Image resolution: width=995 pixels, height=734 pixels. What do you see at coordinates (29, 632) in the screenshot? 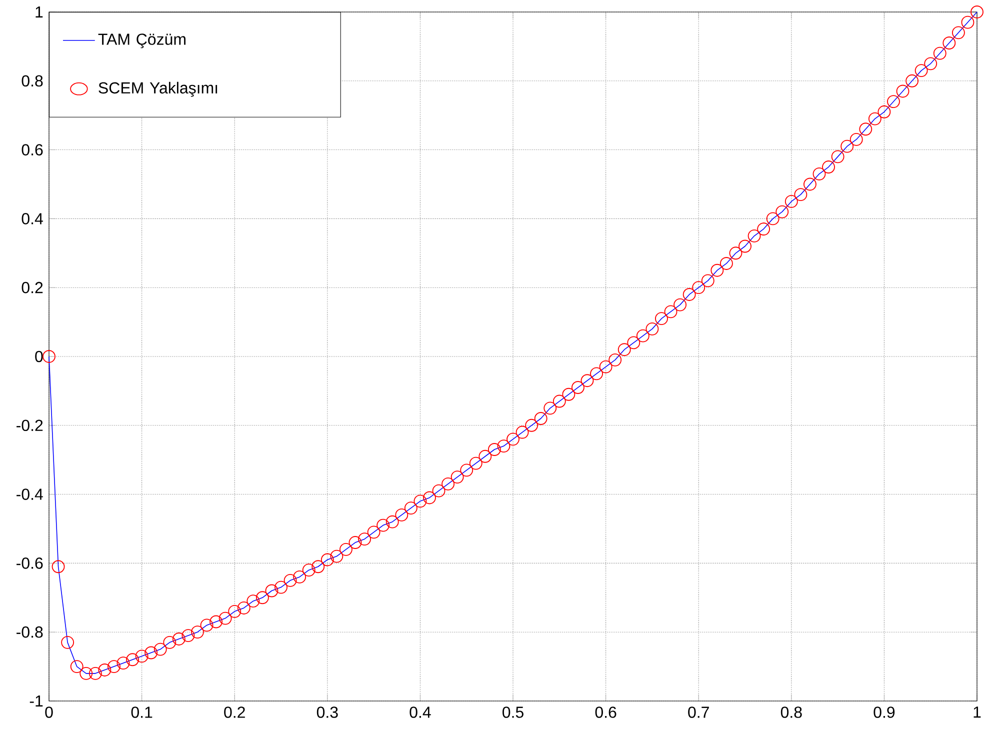
I see `y-tick-label: -0.8` at bounding box center [29, 632].